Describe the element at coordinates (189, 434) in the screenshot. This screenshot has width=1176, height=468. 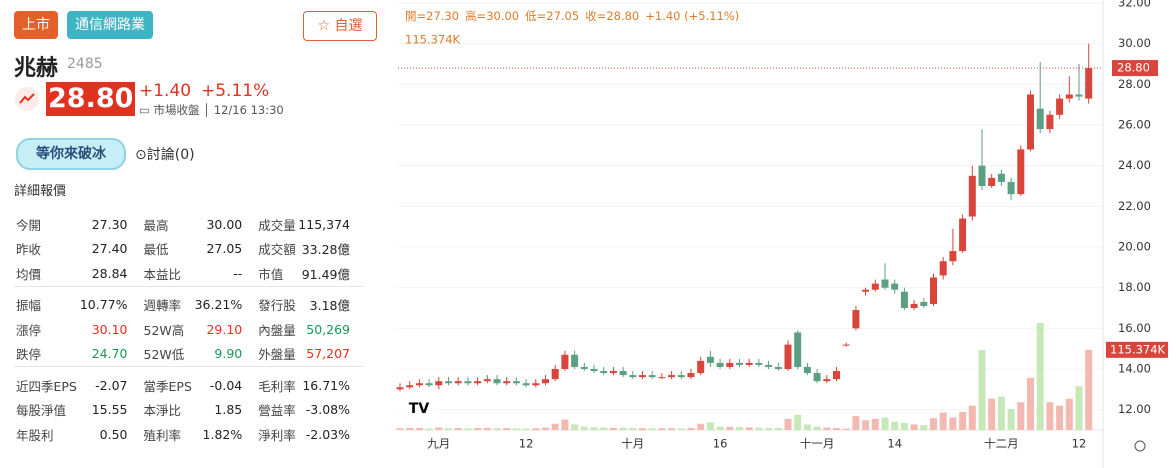
I see `row: 年股利 0.50 殖利率 1.82% 淨利率 -2.03%` at that location.